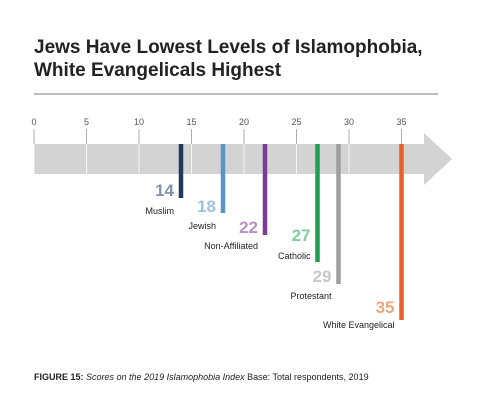 The height and width of the screenshot is (417, 480). Describe the element at coordinates (243, 159) in the screenshot. I see `axis-arrow` at that location.